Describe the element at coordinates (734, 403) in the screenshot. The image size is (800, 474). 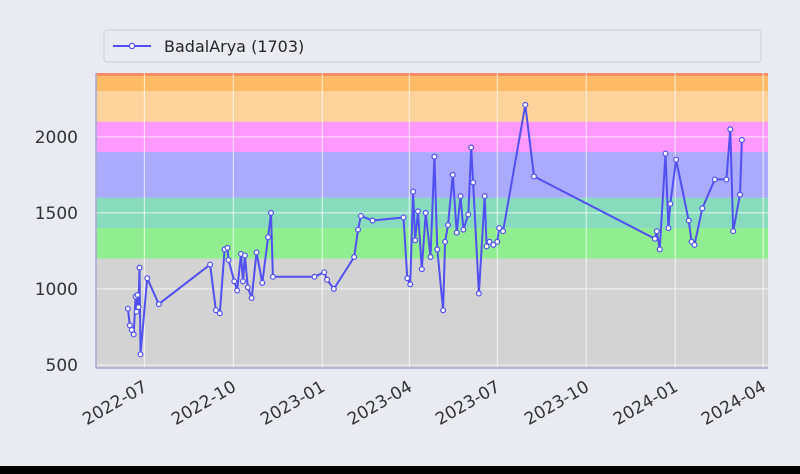
I see `x-tick-label-7: 2024-04` at that location.